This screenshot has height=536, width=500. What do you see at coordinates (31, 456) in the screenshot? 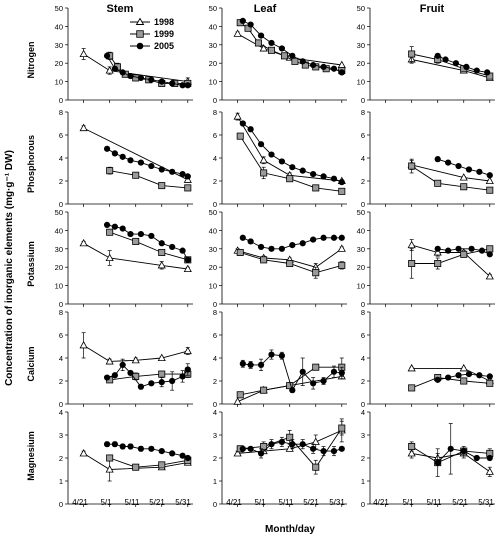
I see `row-label-magnesium: Magnesium` at bounding box center [31, 456].